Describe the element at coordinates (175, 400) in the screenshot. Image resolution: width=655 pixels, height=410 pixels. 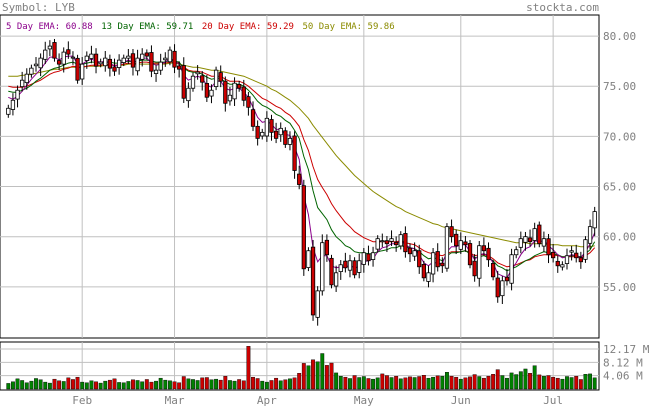
I see `x-tick-label: Mar` at that location.